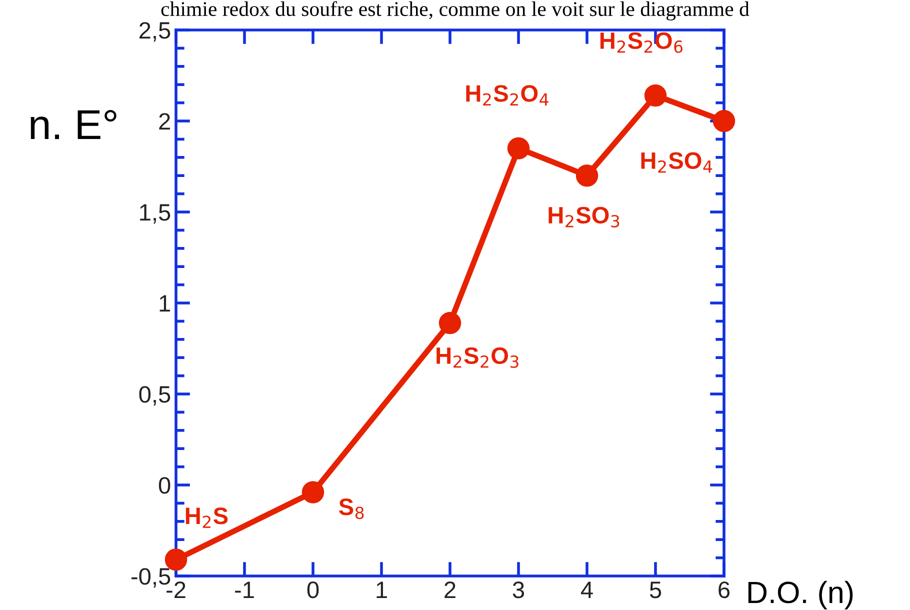 Image resolution: width=910 pixels, height=610 pixels. Describe the element at coordinates (676, 162) in the screenshot. I see `annotation: H$_{2}$SO$_{4}$` at that location.